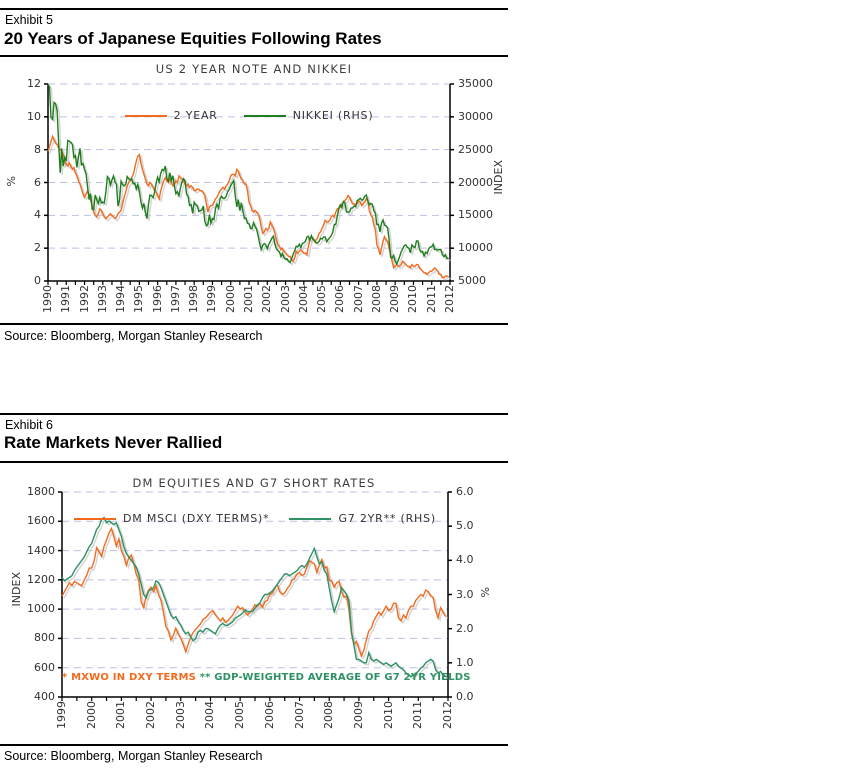 Image resolution: width=843 pixels, height=773 pixels. Describe the element at coordinates (84, 299) in the screenshot. I see `x-axis-tick-label: 1992` at that location.